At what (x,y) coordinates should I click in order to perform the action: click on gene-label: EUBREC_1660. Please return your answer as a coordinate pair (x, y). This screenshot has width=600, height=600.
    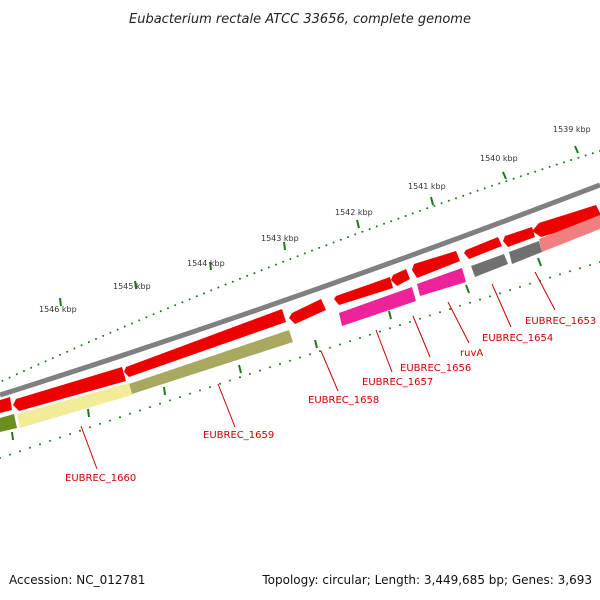
    Looking at the image, I should click on (100, 478).